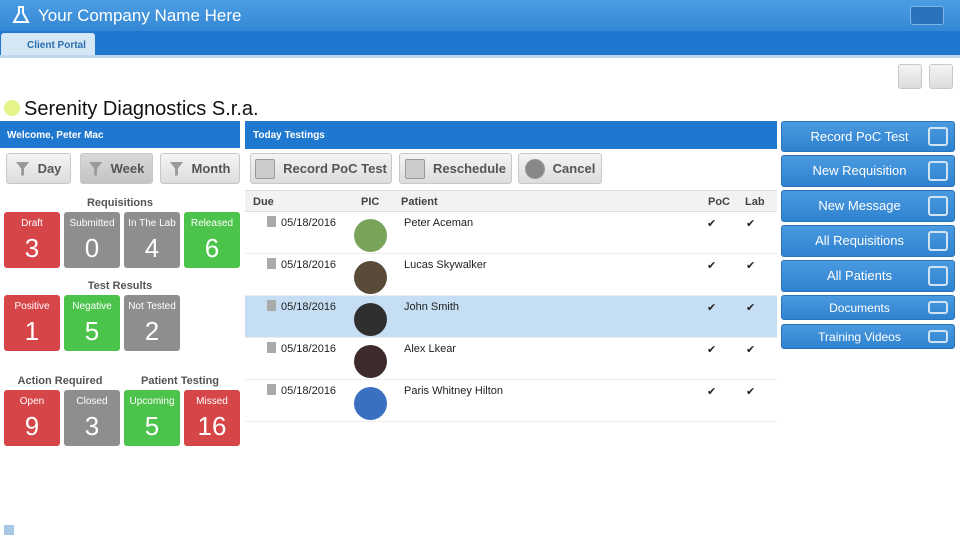  Describe the element at coordinates (152, 331) in the screenshot. I see `tile-count: 2` at that location.